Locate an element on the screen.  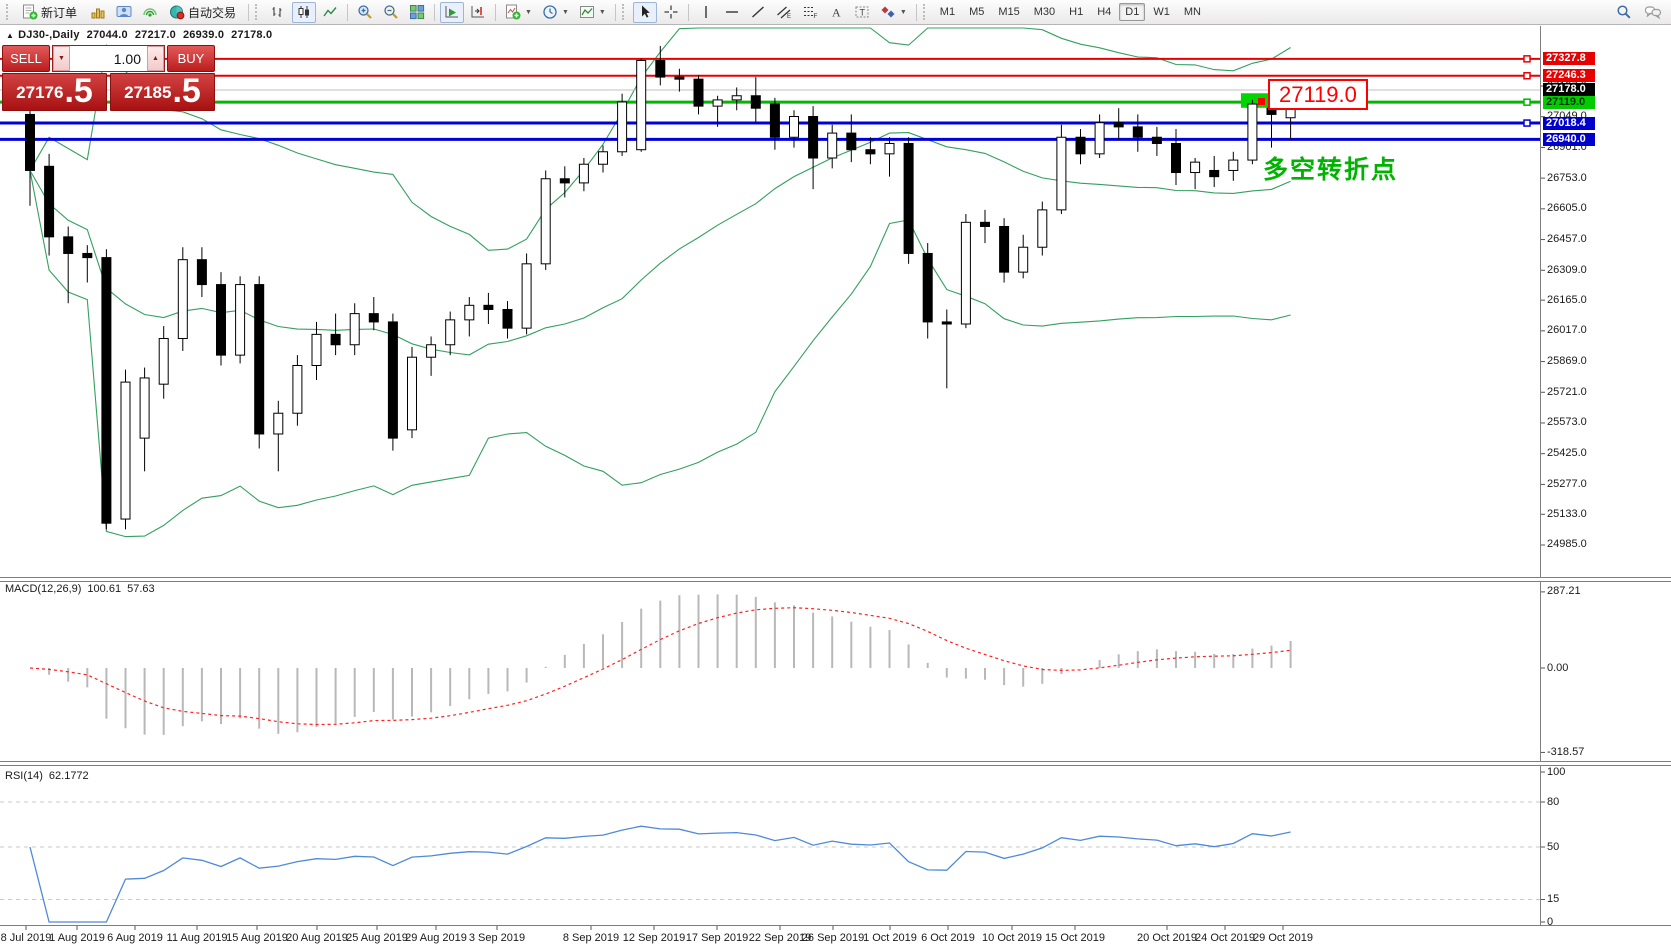
new-order-button: 新订单 is located at coordinates (50, 12).